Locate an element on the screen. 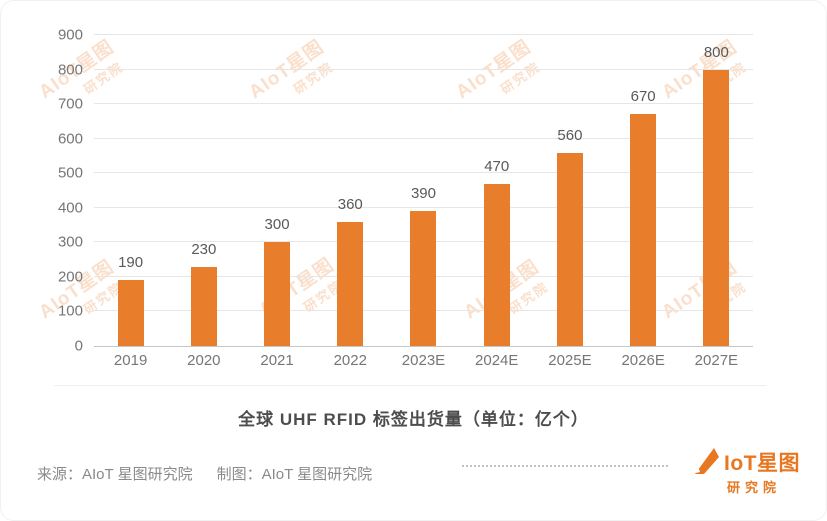 This screenshot has width=827, height=521. dotted-rule is located at coordinates (565, 466).